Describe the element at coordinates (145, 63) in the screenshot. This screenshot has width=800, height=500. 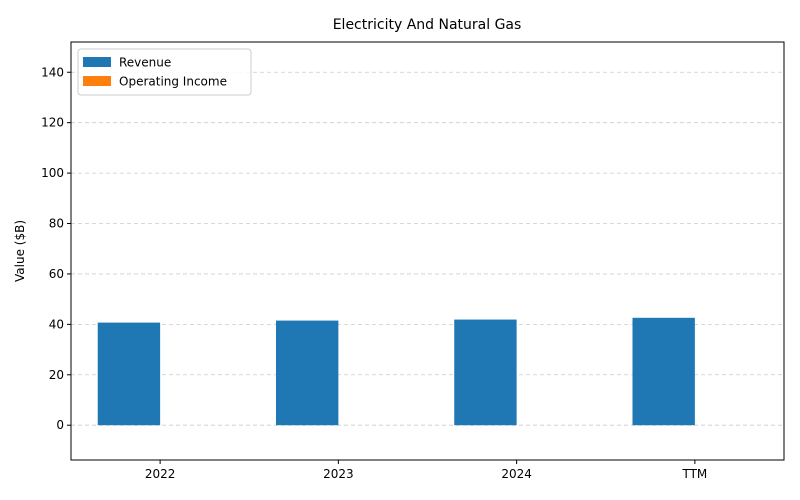
I see `legend-label: Revenue` at that location.